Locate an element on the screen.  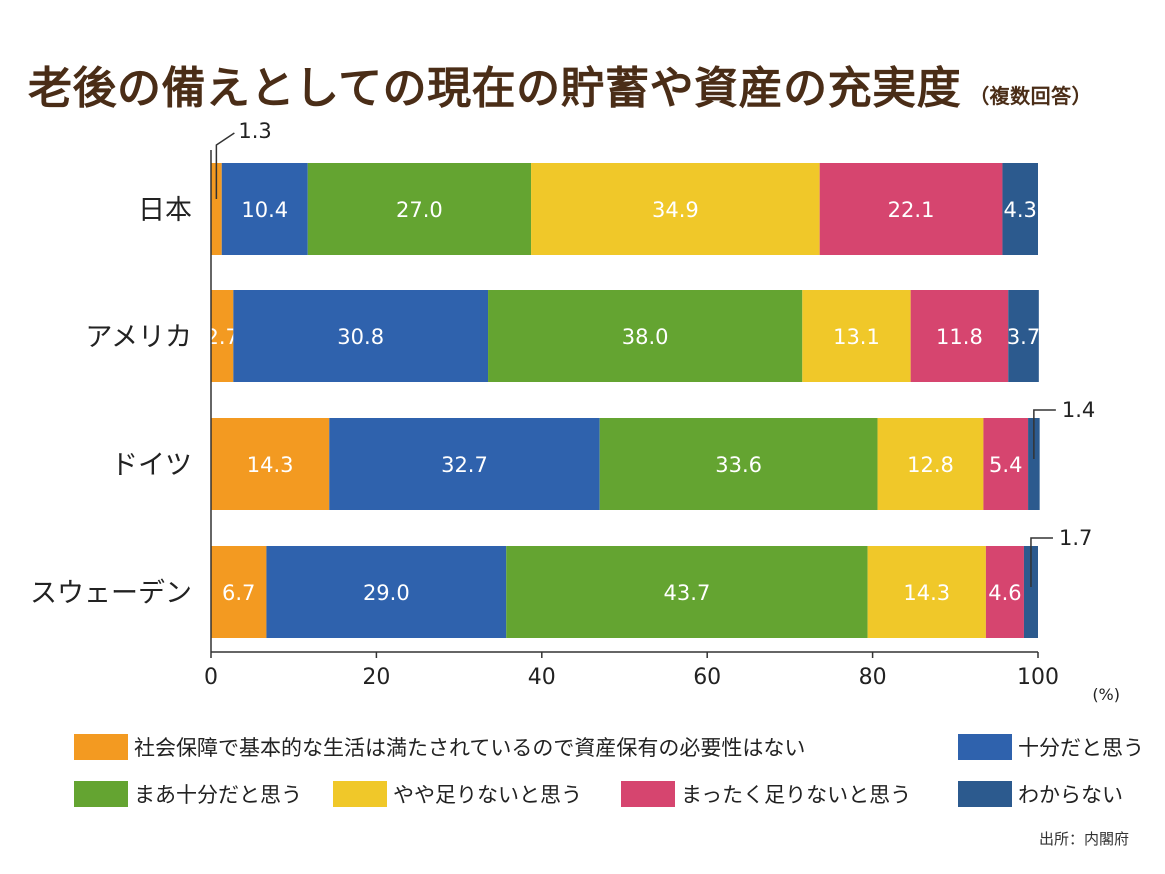
x-tick-label: 100 is located at coordinates (1038, 677).